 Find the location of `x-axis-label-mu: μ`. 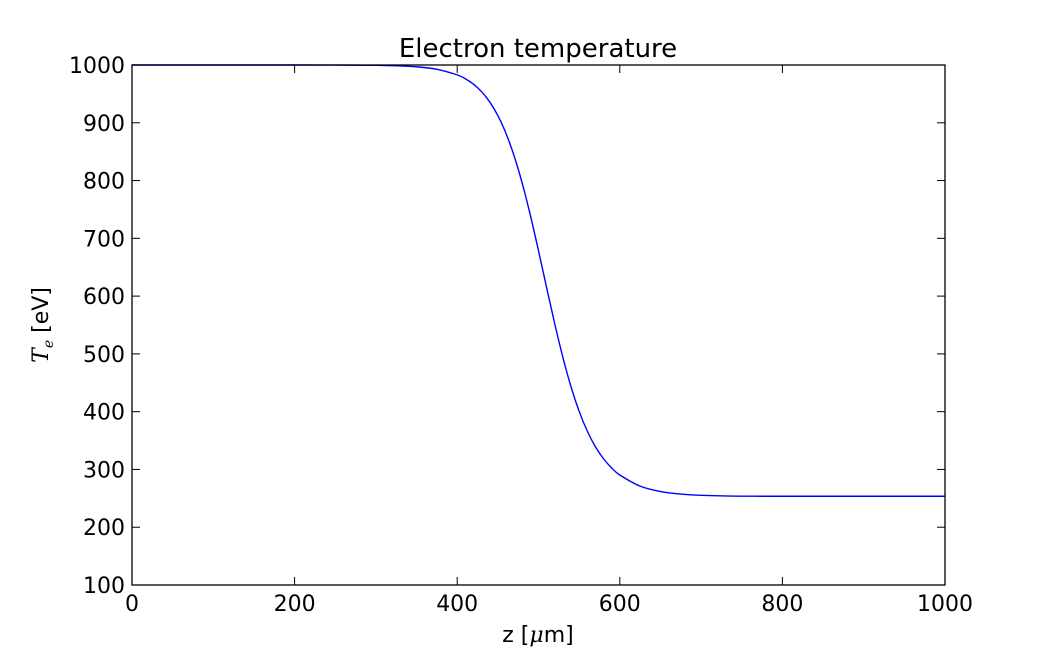

x-axis-label-mu: μ is located at coordinates (536, 635).